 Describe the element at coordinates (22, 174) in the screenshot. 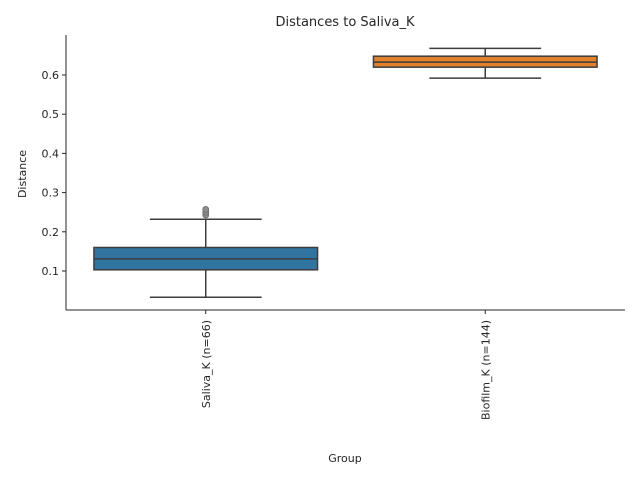

I see `y-axis-label: Distance` at that location.